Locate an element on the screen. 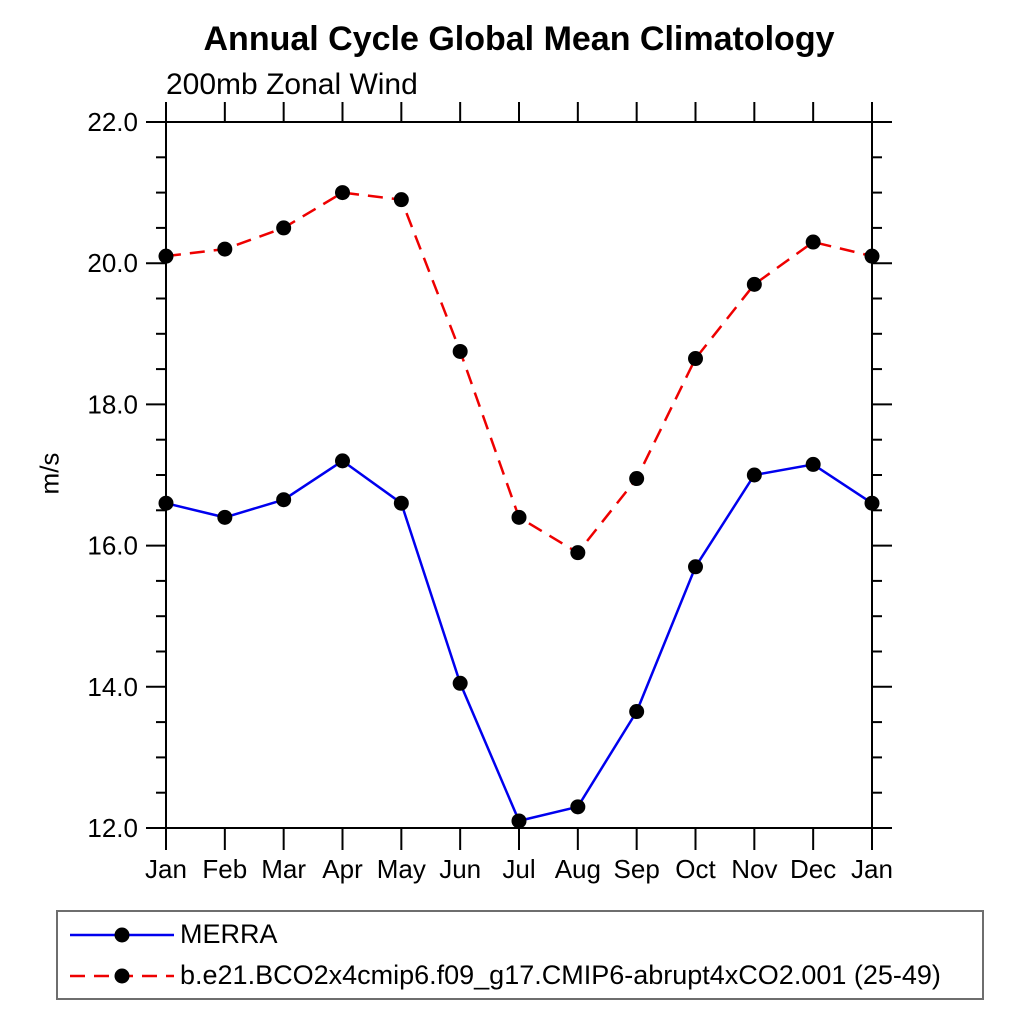 This screenshot has width=1024, height=1024. y-tick-label: 20.0 is located at coordinates (112, 263).